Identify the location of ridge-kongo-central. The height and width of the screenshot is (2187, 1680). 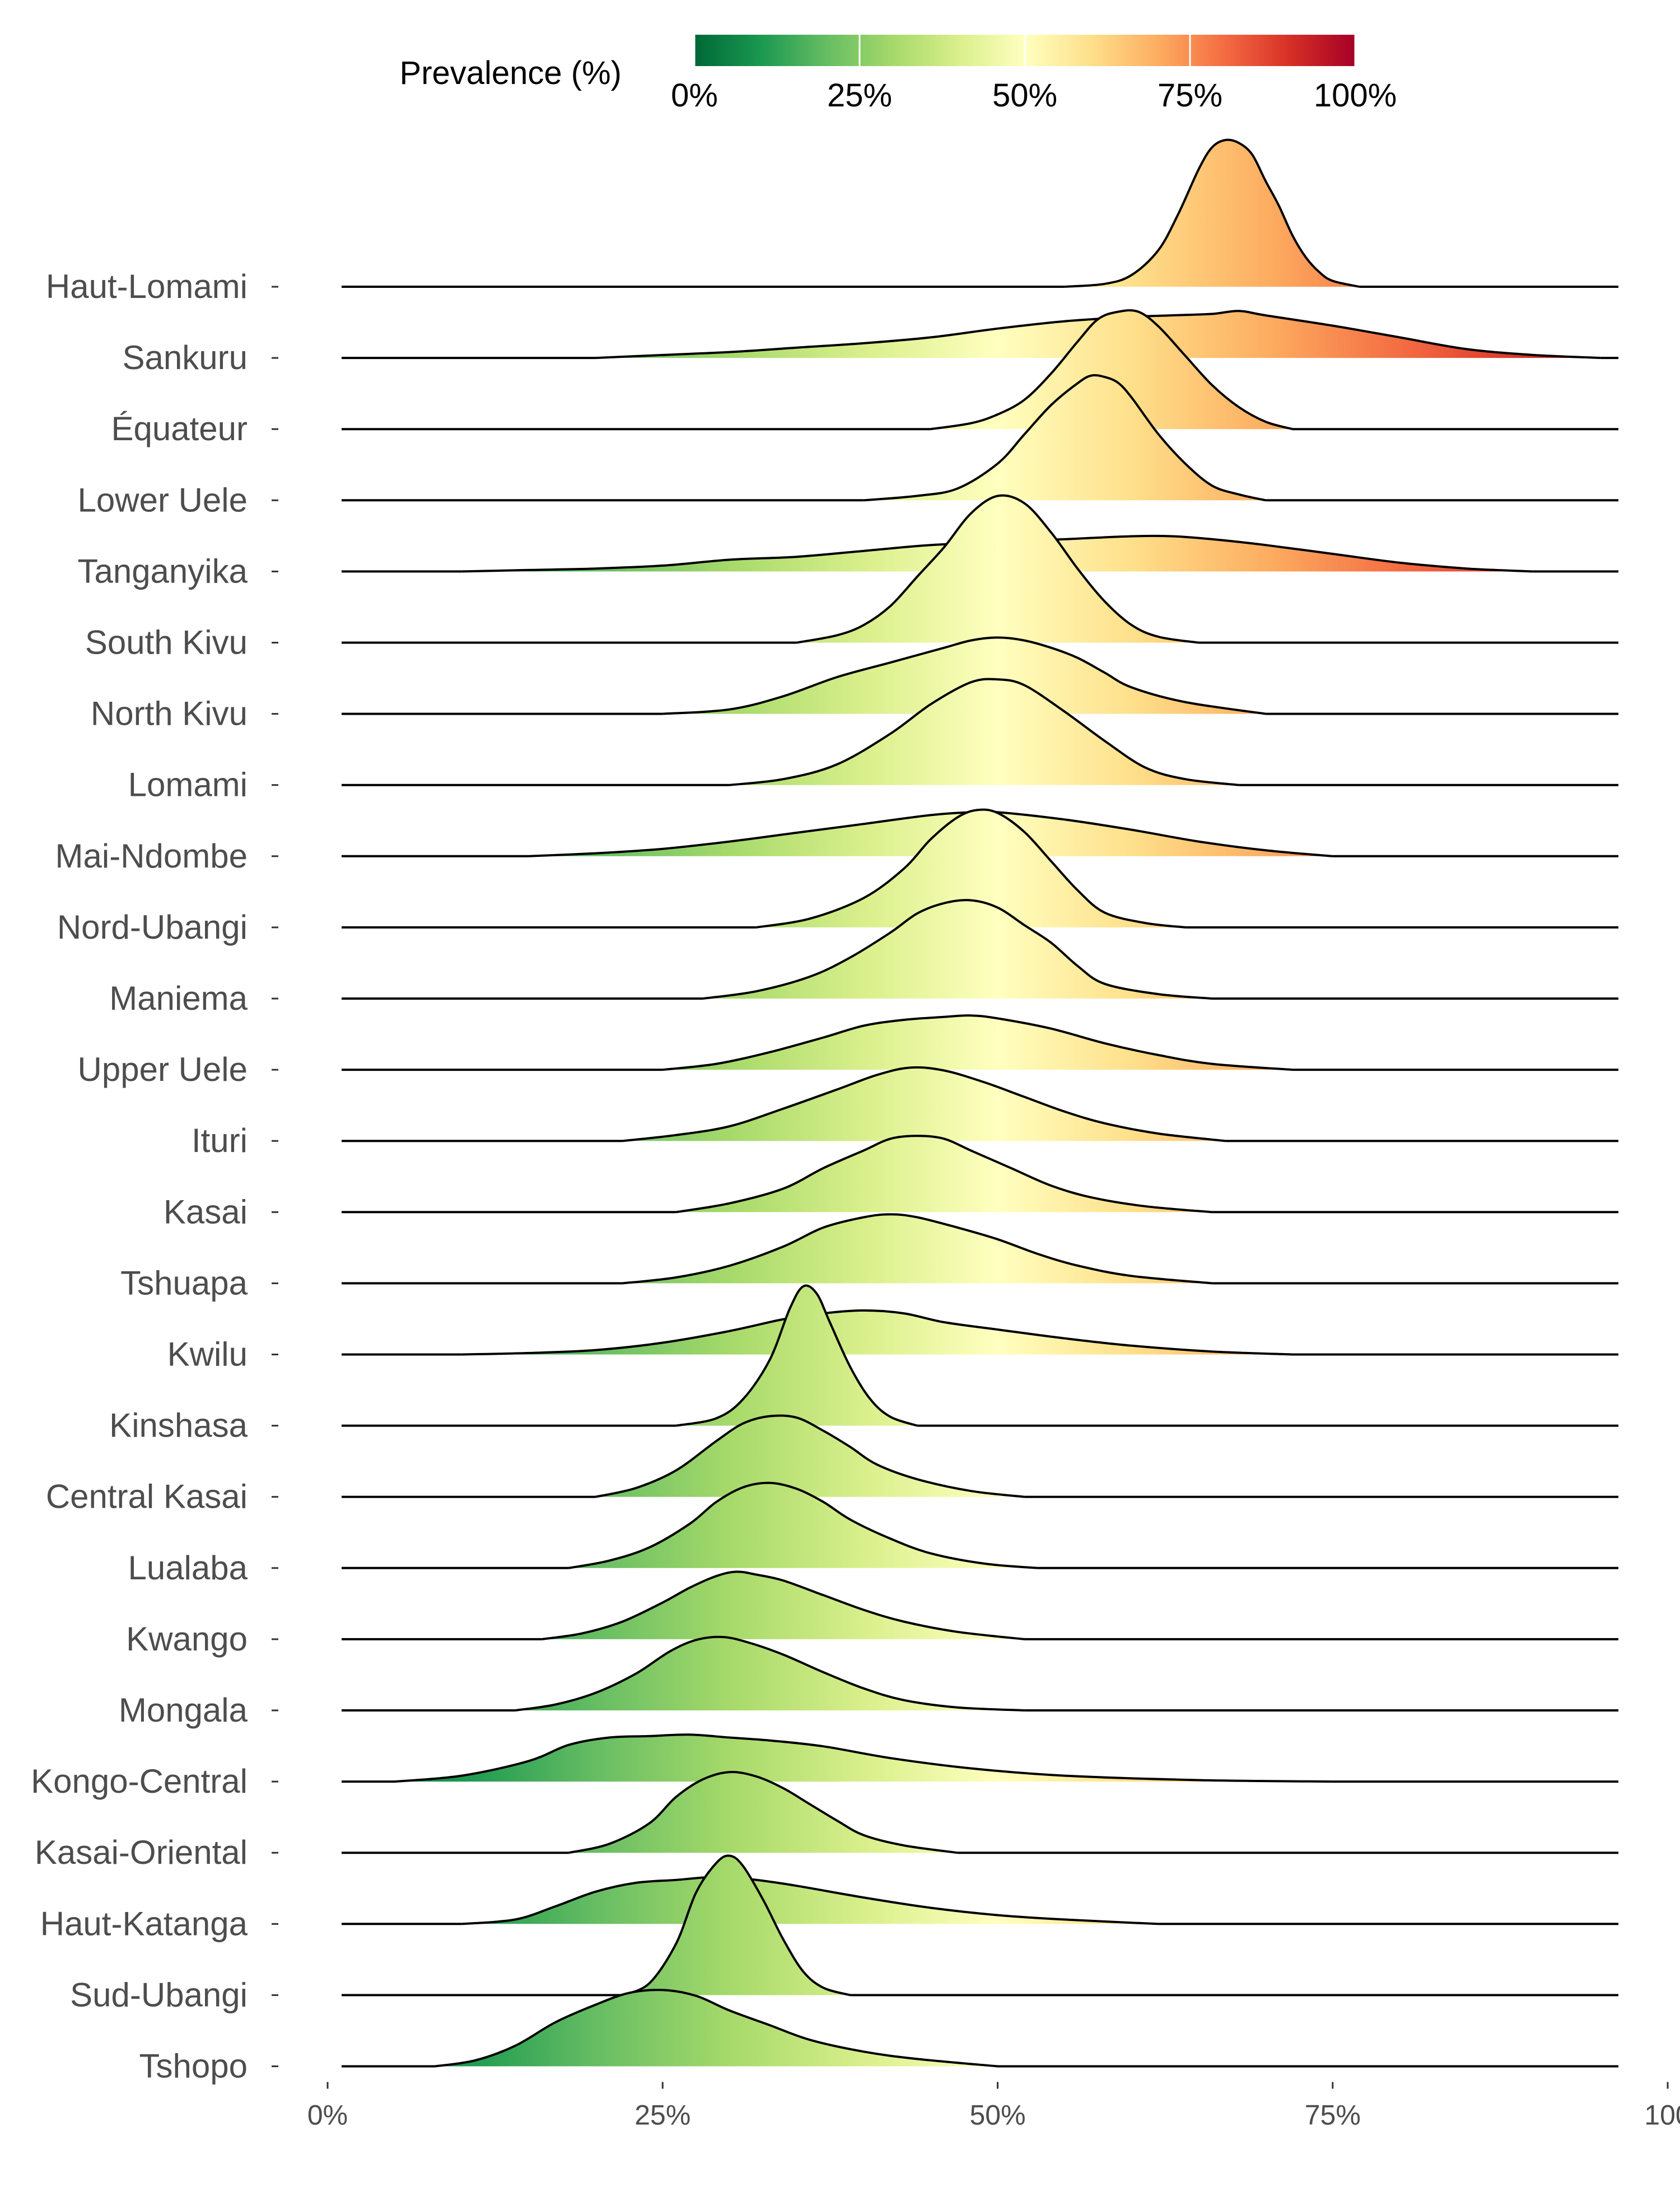
(980, 1758).